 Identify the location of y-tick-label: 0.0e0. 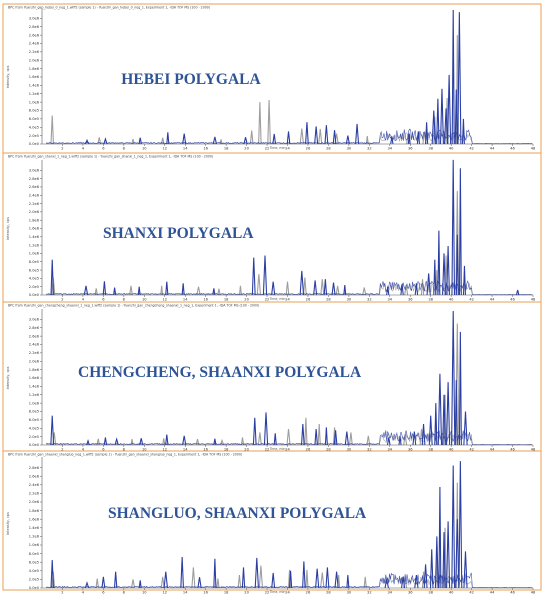
(34, 295).